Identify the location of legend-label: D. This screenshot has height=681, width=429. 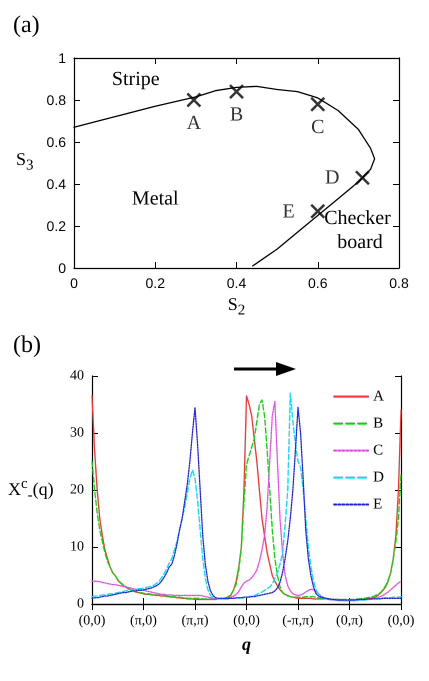
(378, 478).